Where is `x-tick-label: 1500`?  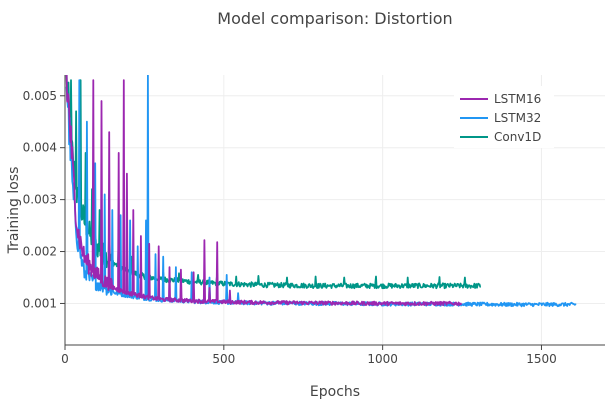
x-tick-label: 1500 is located at coordinates (541, 359).